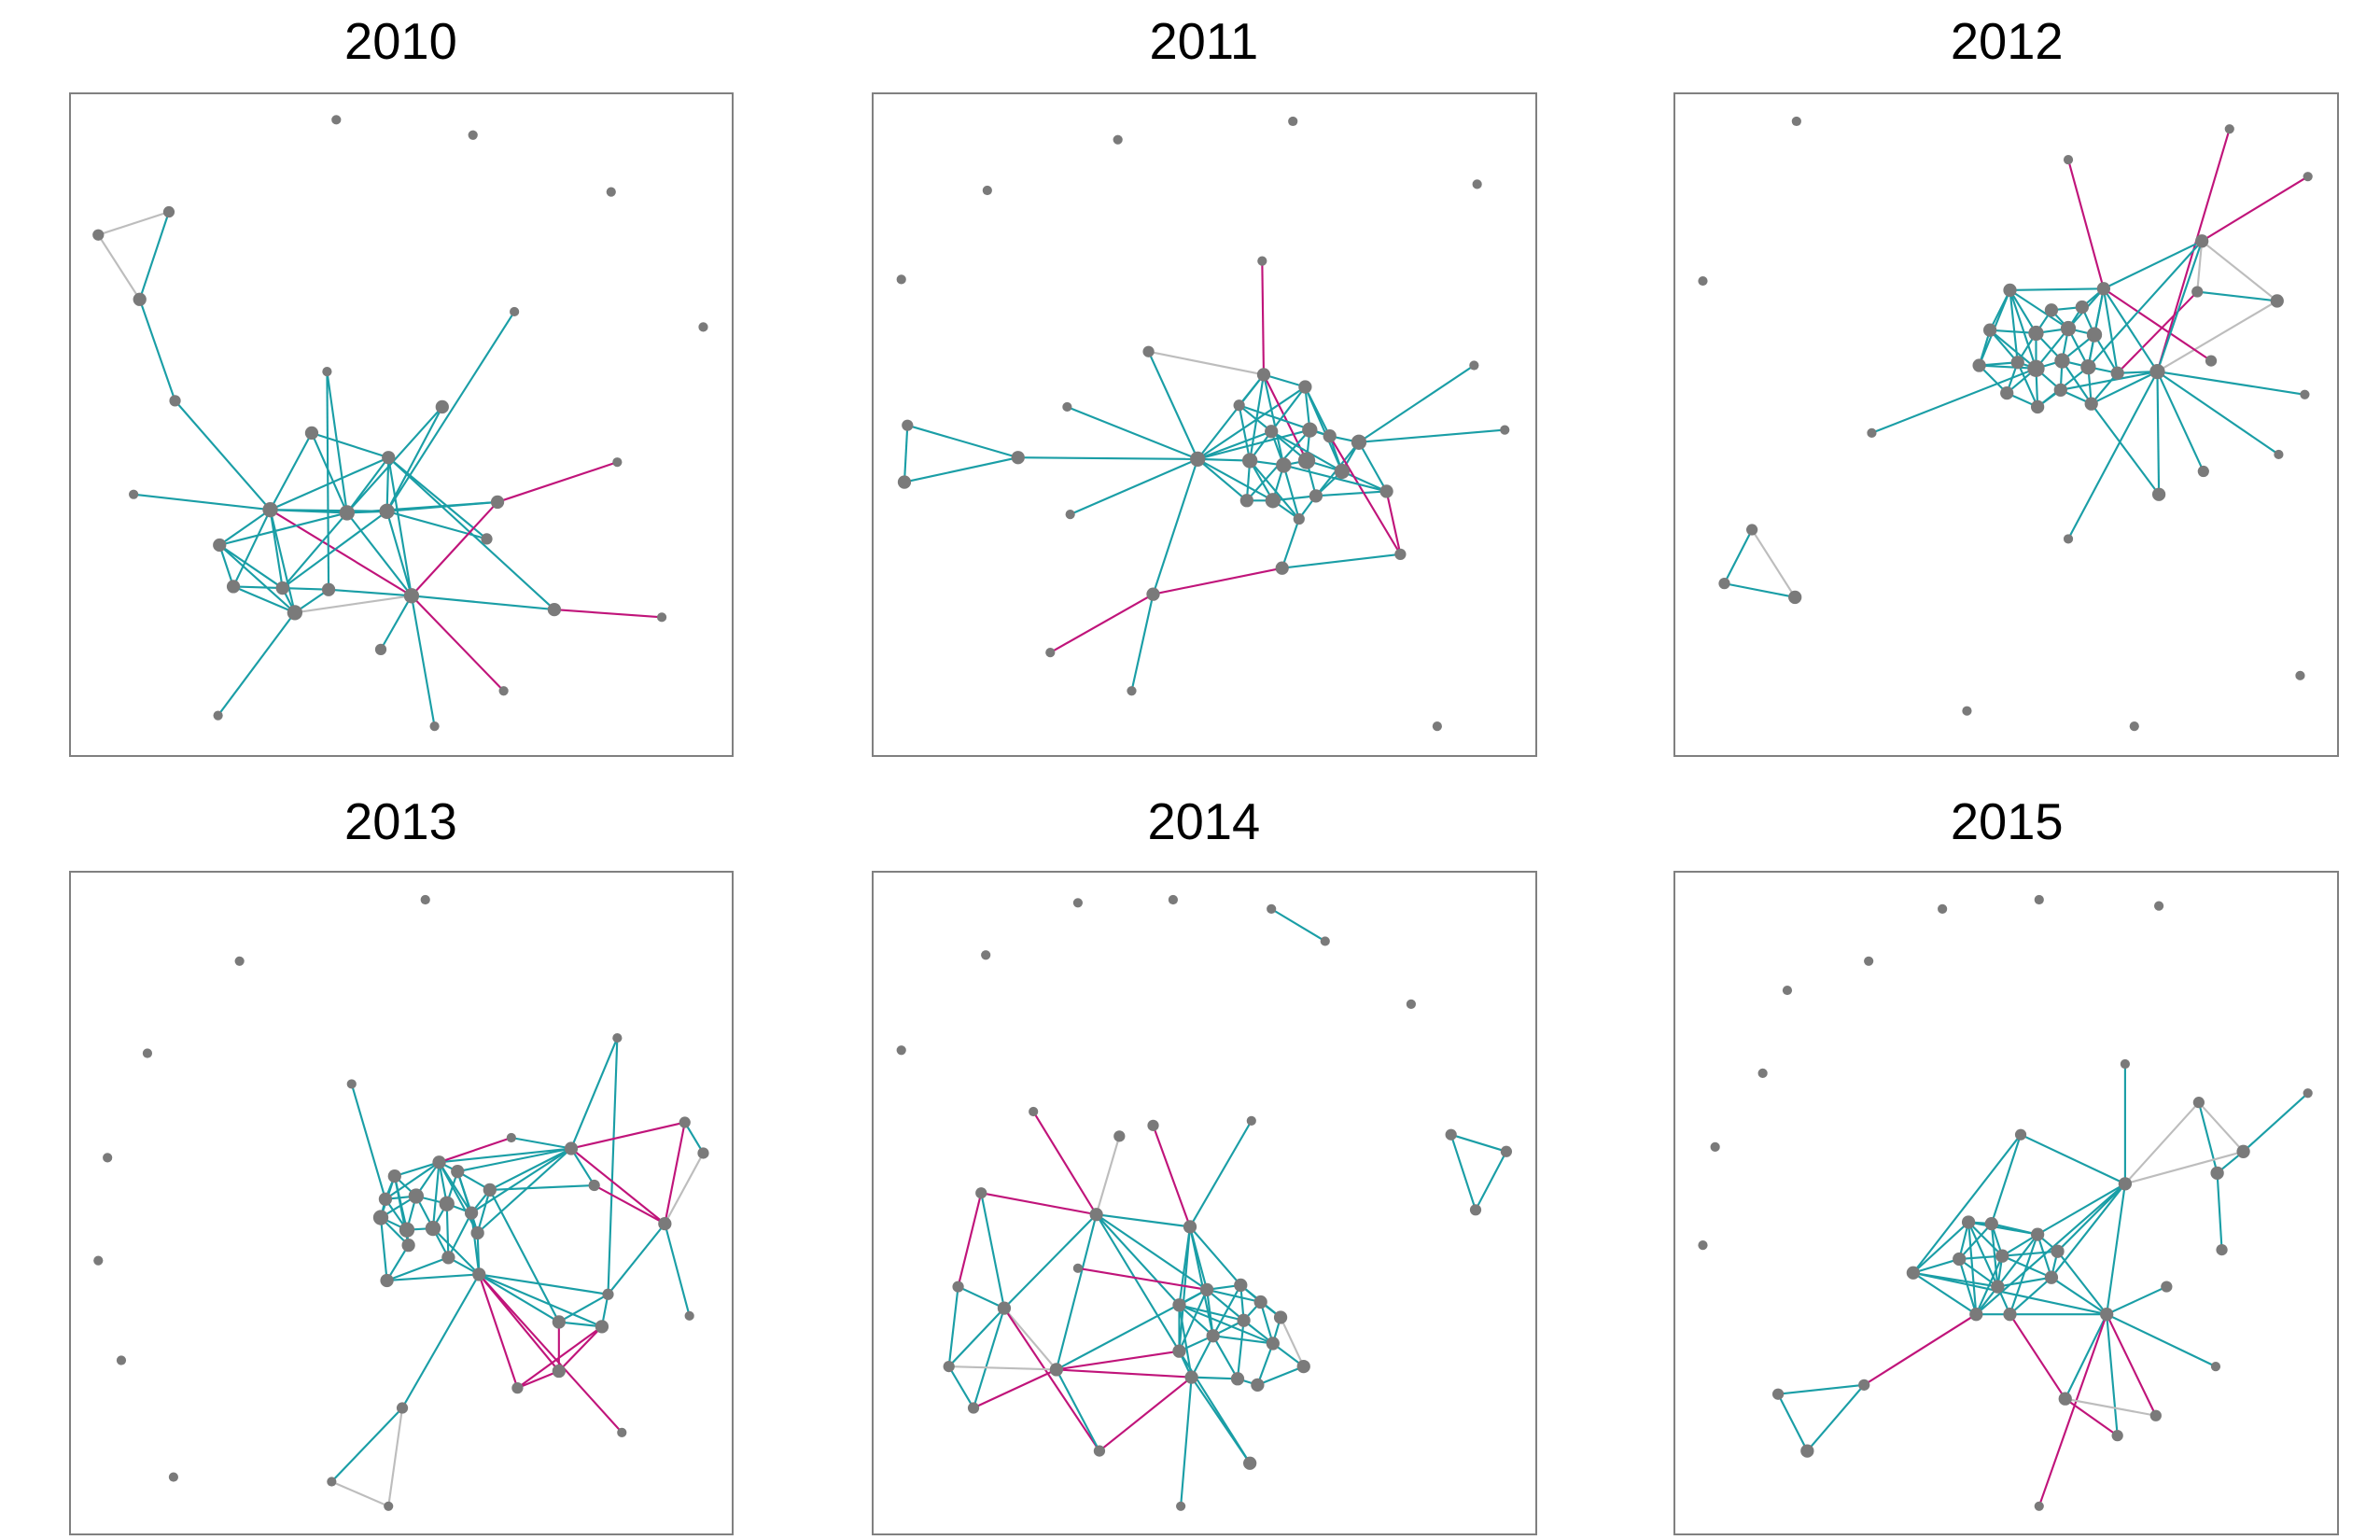 The image size is (2380, 1540). What do you see at coordinates (401, 1202) in the screenshot?
I see `network-2013` at bounding box center [401, 1202].